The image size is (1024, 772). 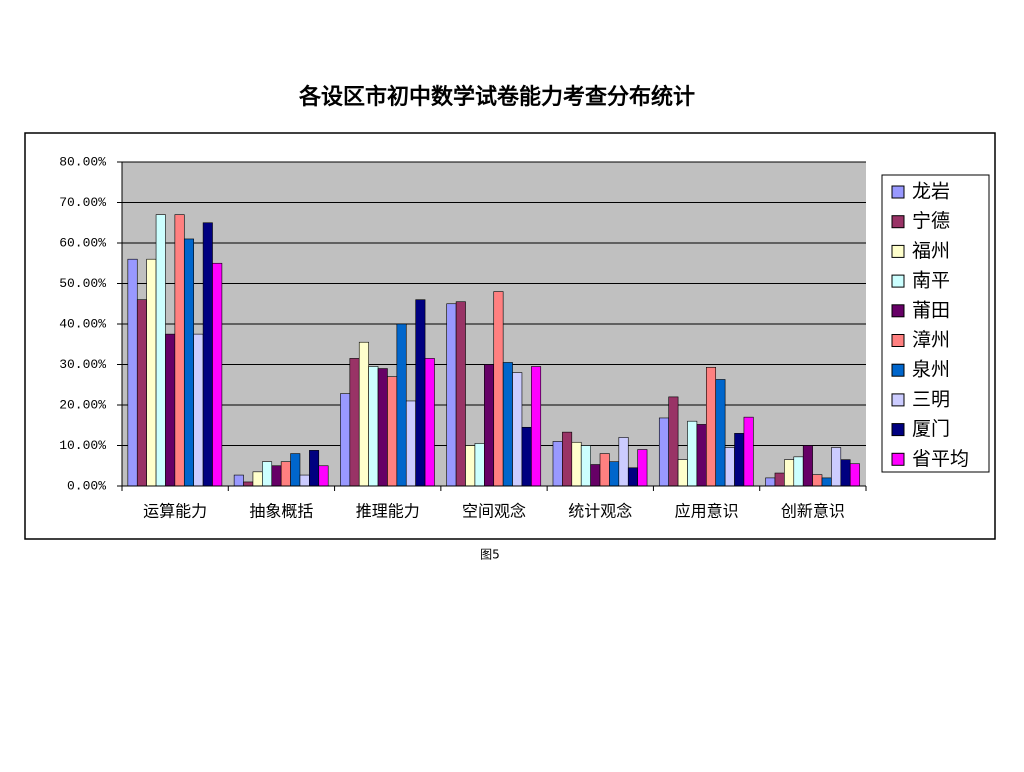 I want to click on legend-label: 泉州, so click(x=931, y=370).